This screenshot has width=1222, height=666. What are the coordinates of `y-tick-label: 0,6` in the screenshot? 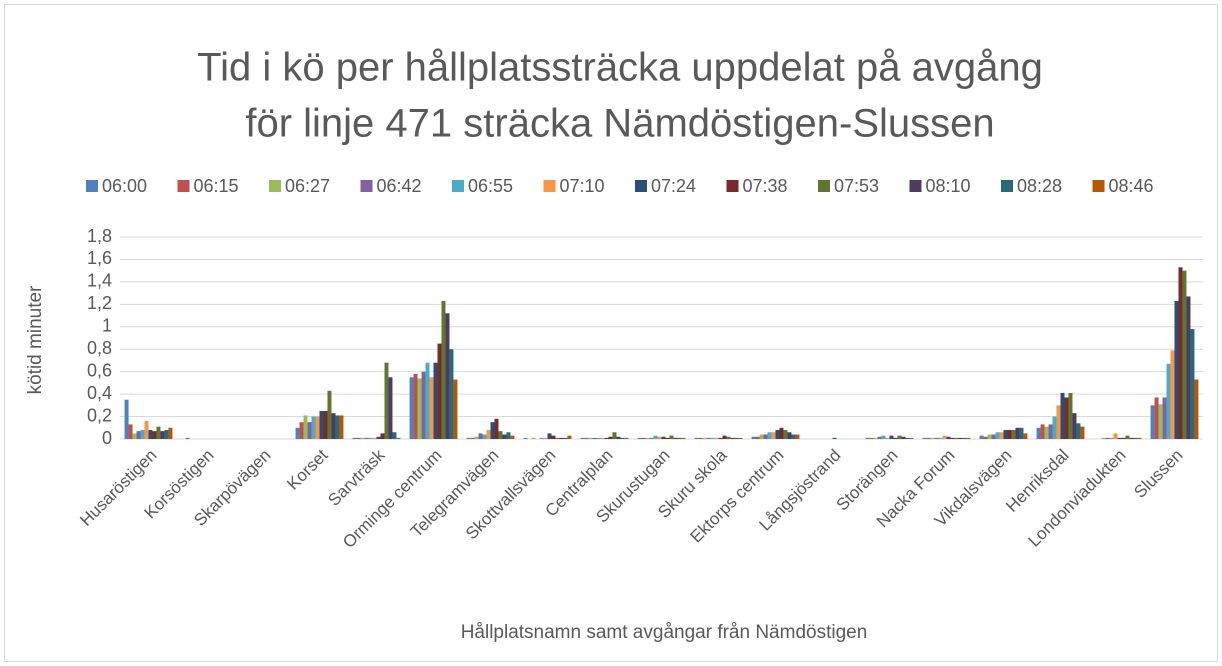 It's located at (99, 370).